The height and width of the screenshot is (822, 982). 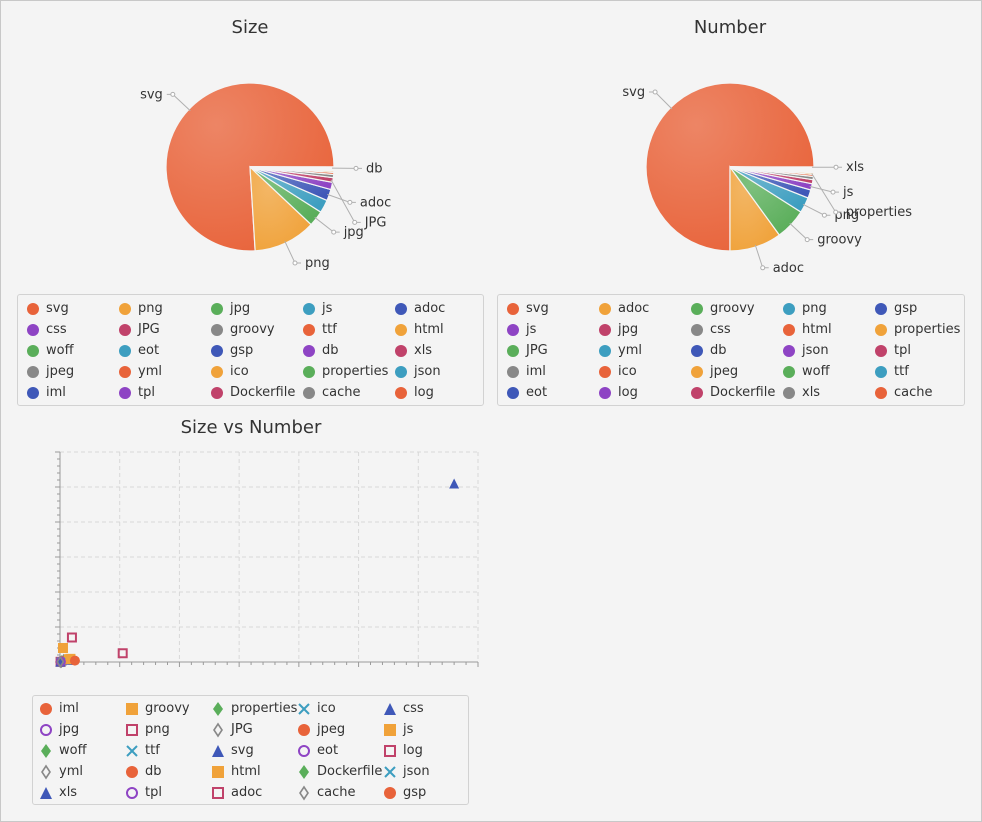 I want to click on size-vs-number-title: Size vs Number, so click(x=251, y=427).